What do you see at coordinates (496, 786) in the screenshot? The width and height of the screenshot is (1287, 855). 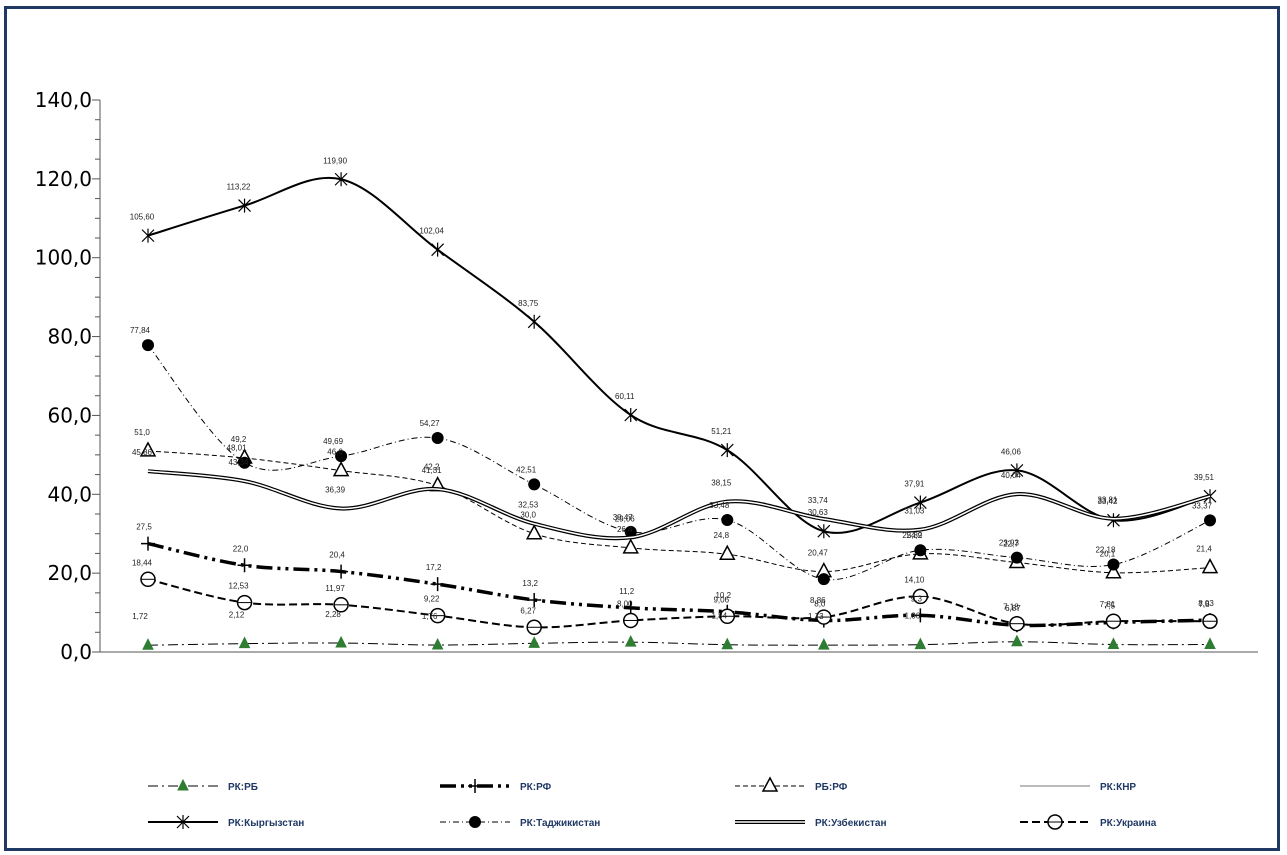 I see `legend-item: РК:РФ` at bounding box center [496, 786].